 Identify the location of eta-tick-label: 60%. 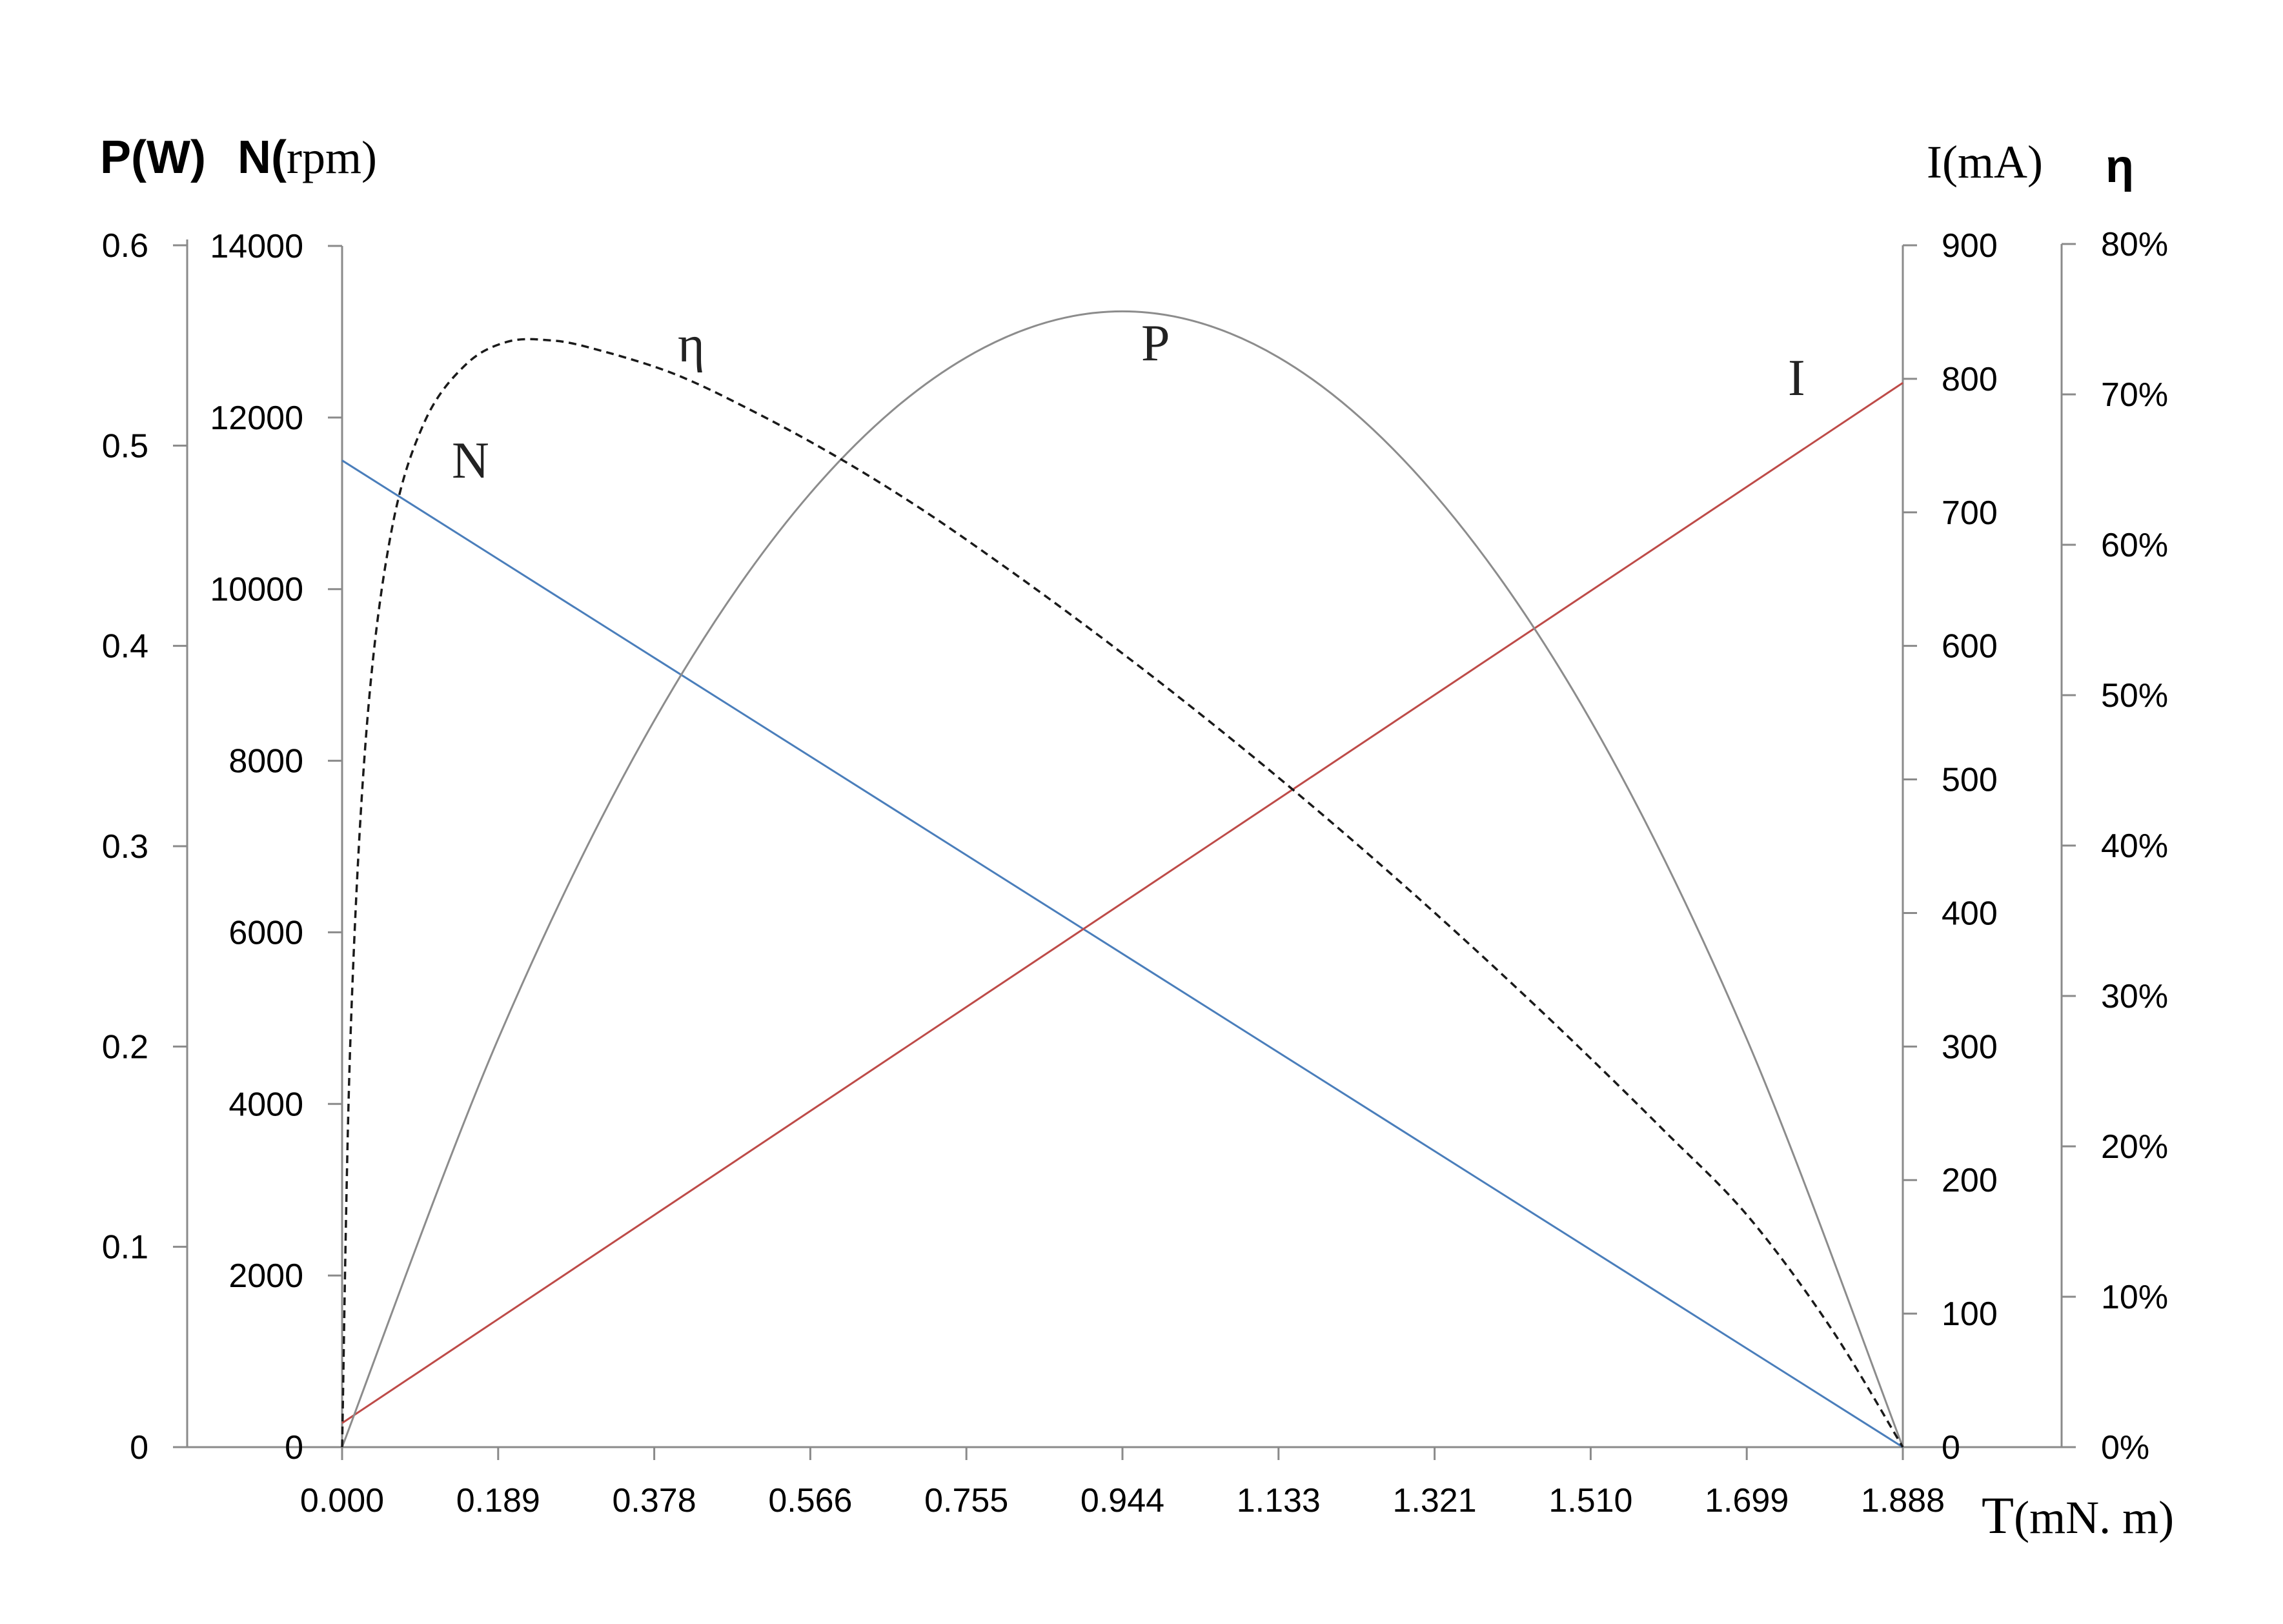
(2134, 545).